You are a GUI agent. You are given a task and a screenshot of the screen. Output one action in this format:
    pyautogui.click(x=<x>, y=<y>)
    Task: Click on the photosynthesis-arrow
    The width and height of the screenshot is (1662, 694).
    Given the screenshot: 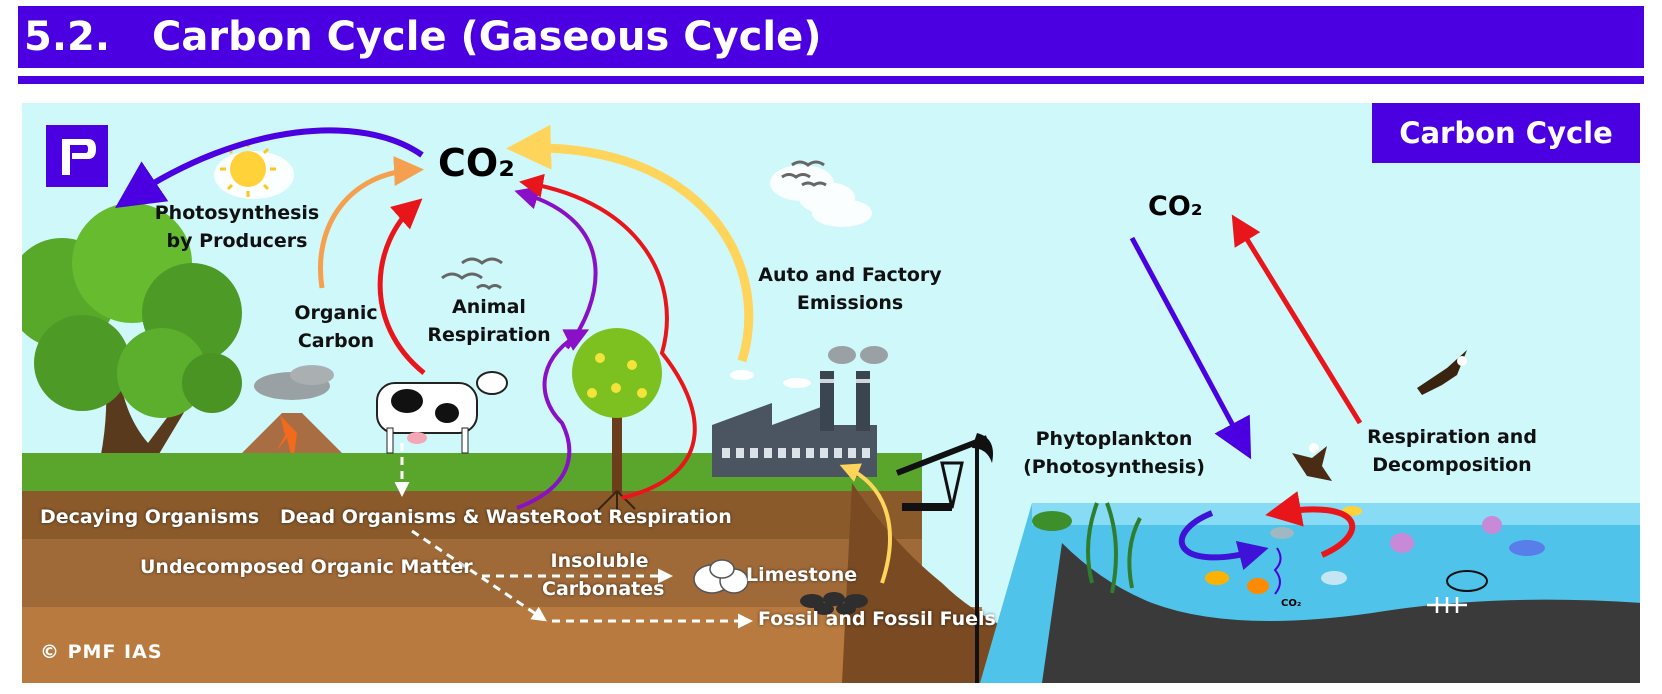 What is the action you would take?
    pyautogui.click(x=269, y=168)
    